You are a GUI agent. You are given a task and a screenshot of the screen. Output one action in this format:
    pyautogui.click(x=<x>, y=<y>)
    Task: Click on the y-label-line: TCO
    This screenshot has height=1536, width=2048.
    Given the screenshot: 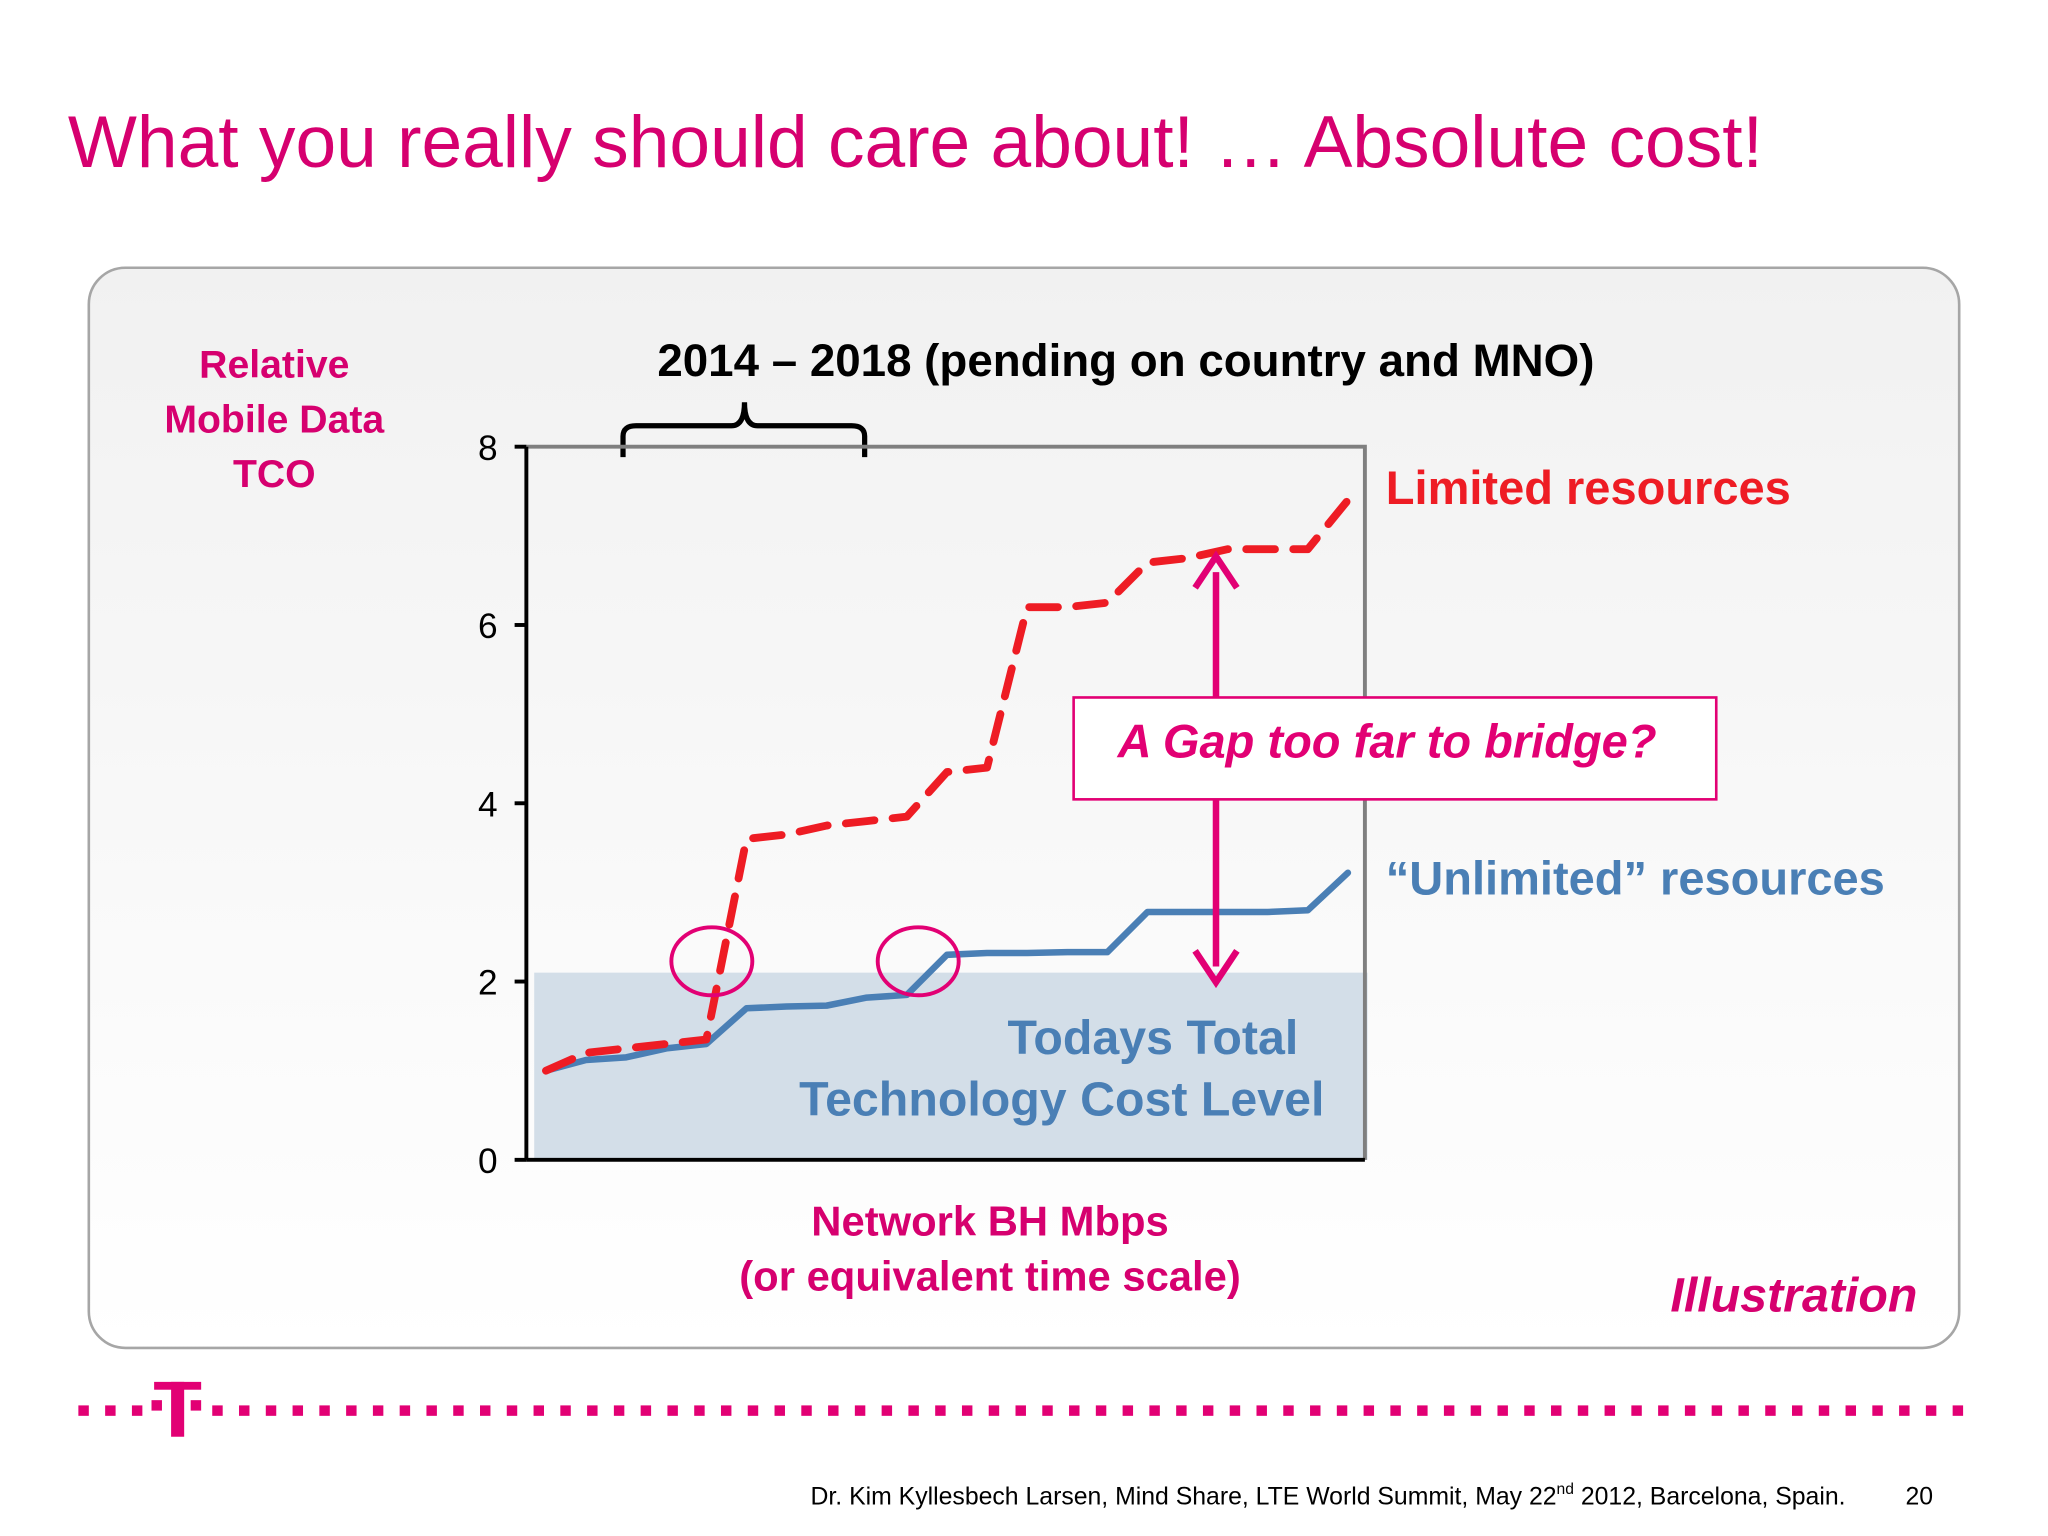 What is the action you would take?
    pyautogui.click(x=274, y=474)
    